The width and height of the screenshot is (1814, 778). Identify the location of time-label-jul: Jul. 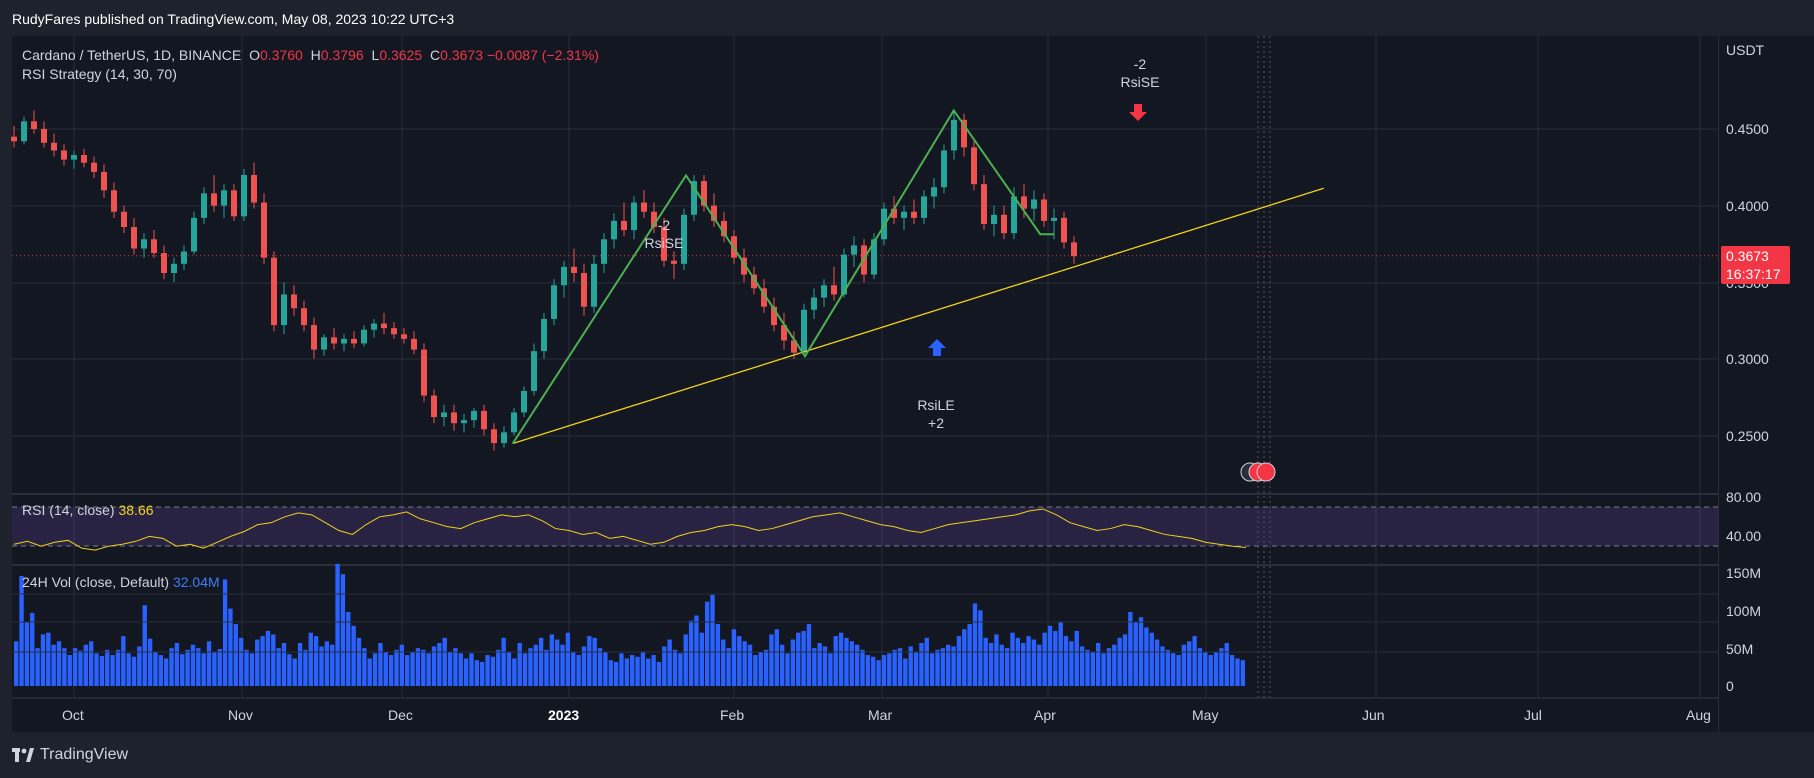
(1533, 715).